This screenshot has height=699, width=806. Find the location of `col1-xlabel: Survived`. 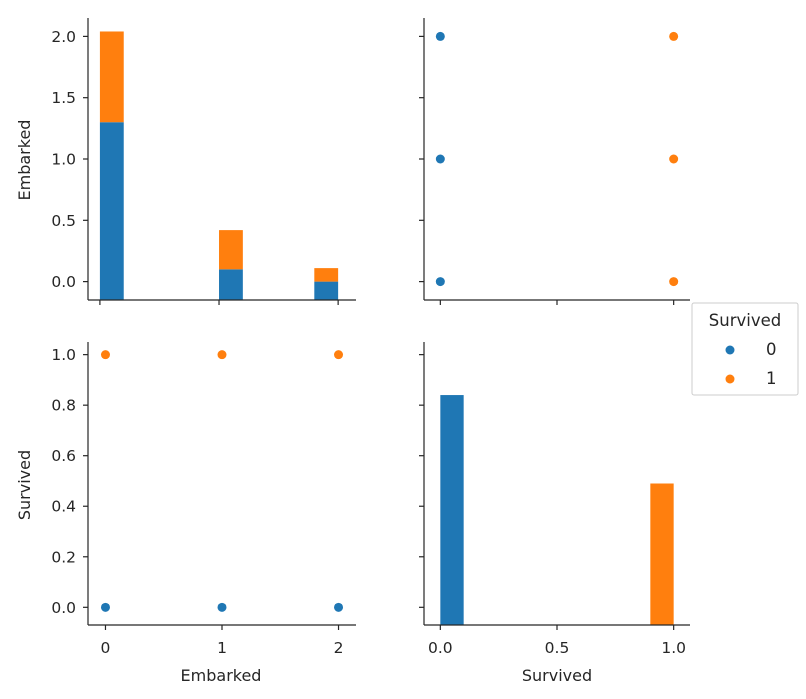

col1-xlabel: Survived is located at coordinates (557, 675).